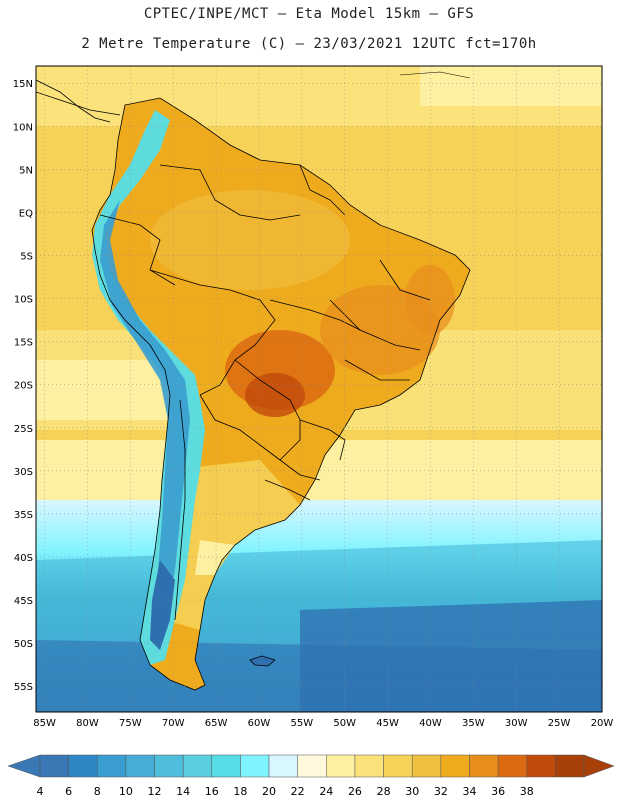 Image resolution: width=618 pixels, height=800 pixels. I want to click on colorbar-label: 22, so click(298, 791).